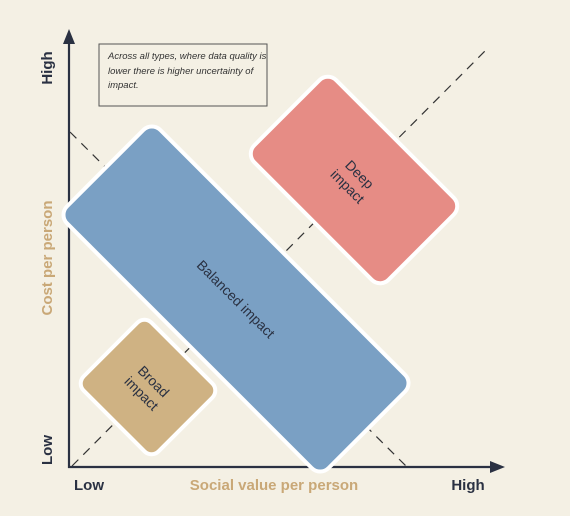 The image size is (570, 516). What do you see at coordinates (69, 36) in the screenshot?
I see `y-axis-arrowhead` at bounding box center [69, 36].